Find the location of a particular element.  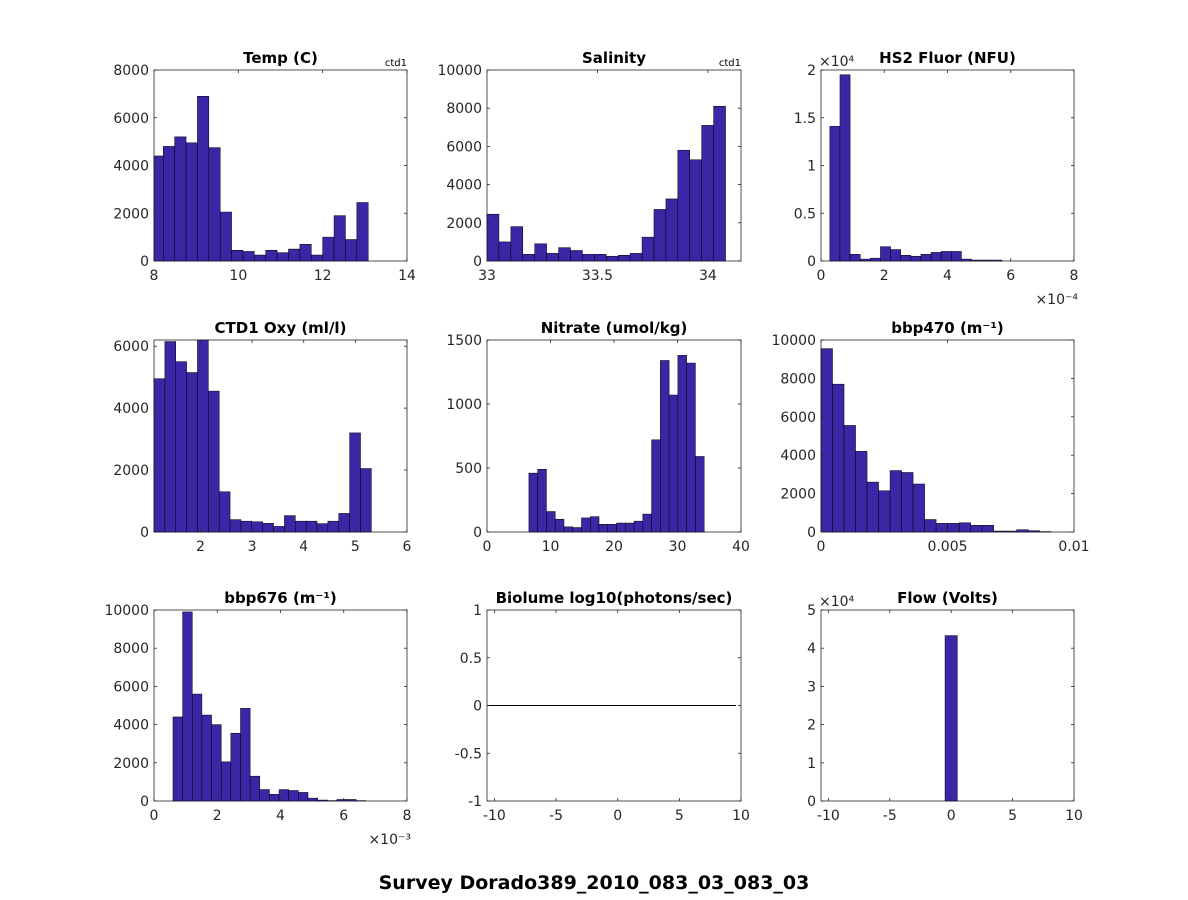

x-tick-label: 5 is located at coordinates (355, 547).